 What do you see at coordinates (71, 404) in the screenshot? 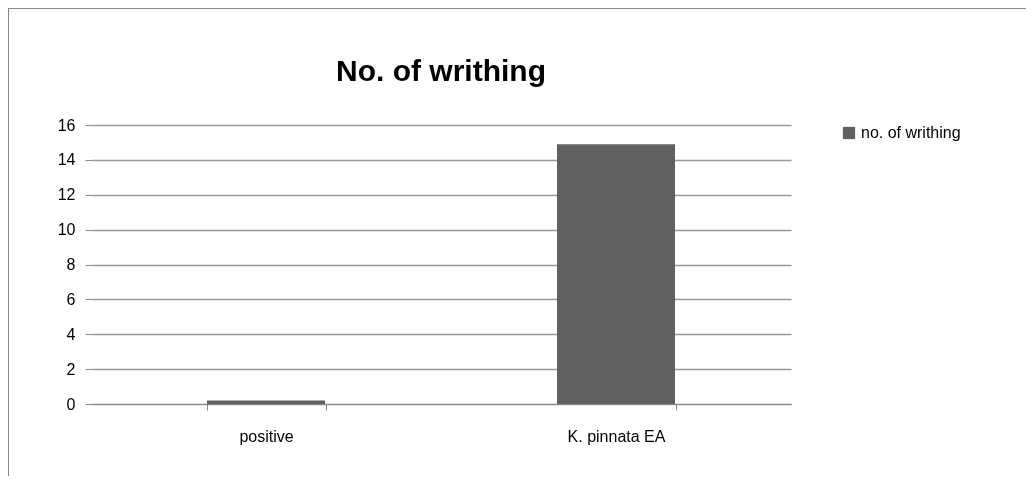
I see `y-tick-label: 0` at bounding box center [71, 404].